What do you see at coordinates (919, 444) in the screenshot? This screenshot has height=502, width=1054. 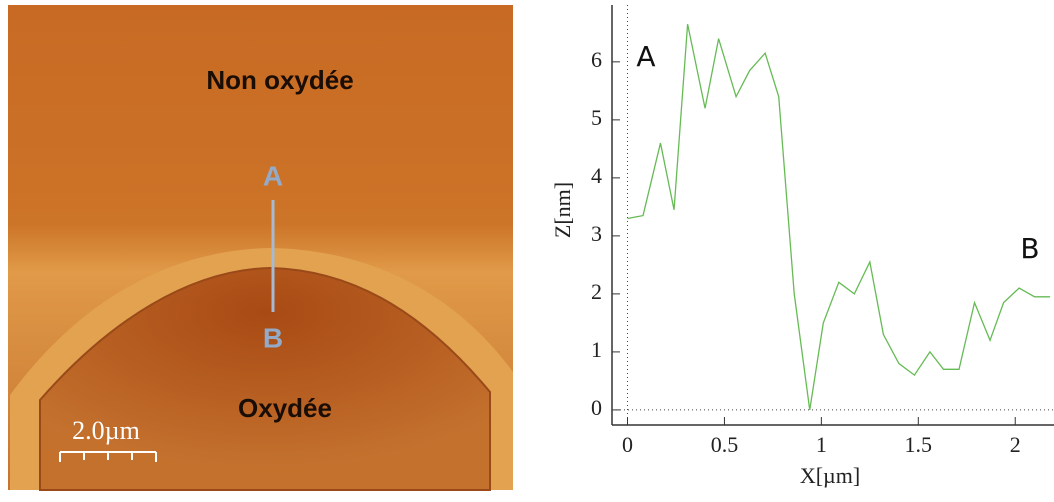 I see `x-tick-label: 1.5` at bounding box center [919, 444].